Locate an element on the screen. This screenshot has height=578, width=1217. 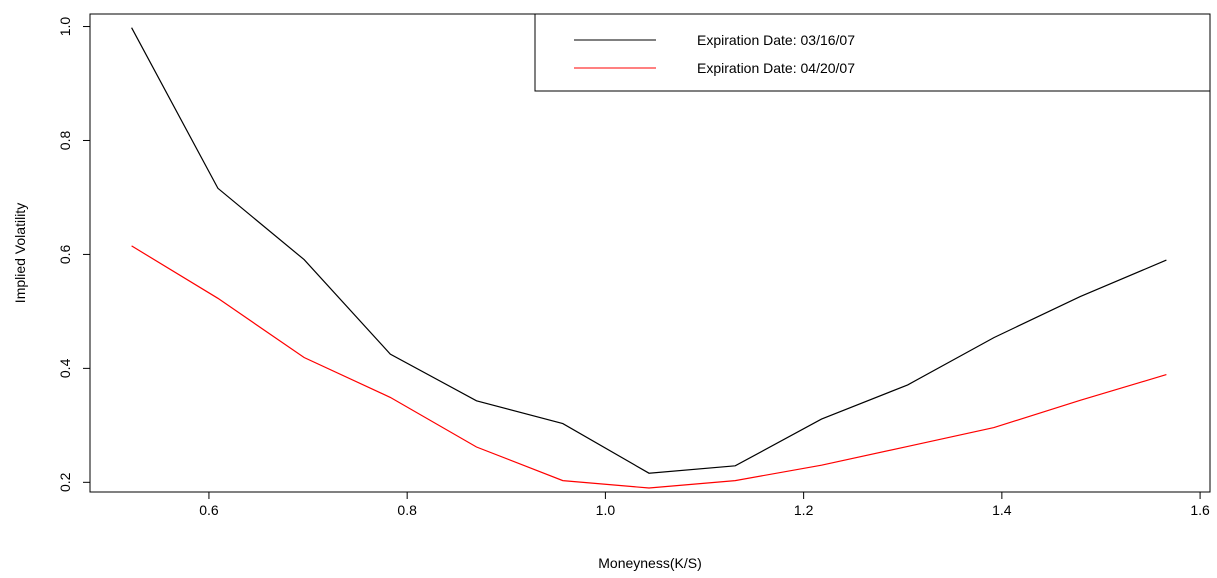
x-tick-label: 1.0 is located at coordinates (606, 510).